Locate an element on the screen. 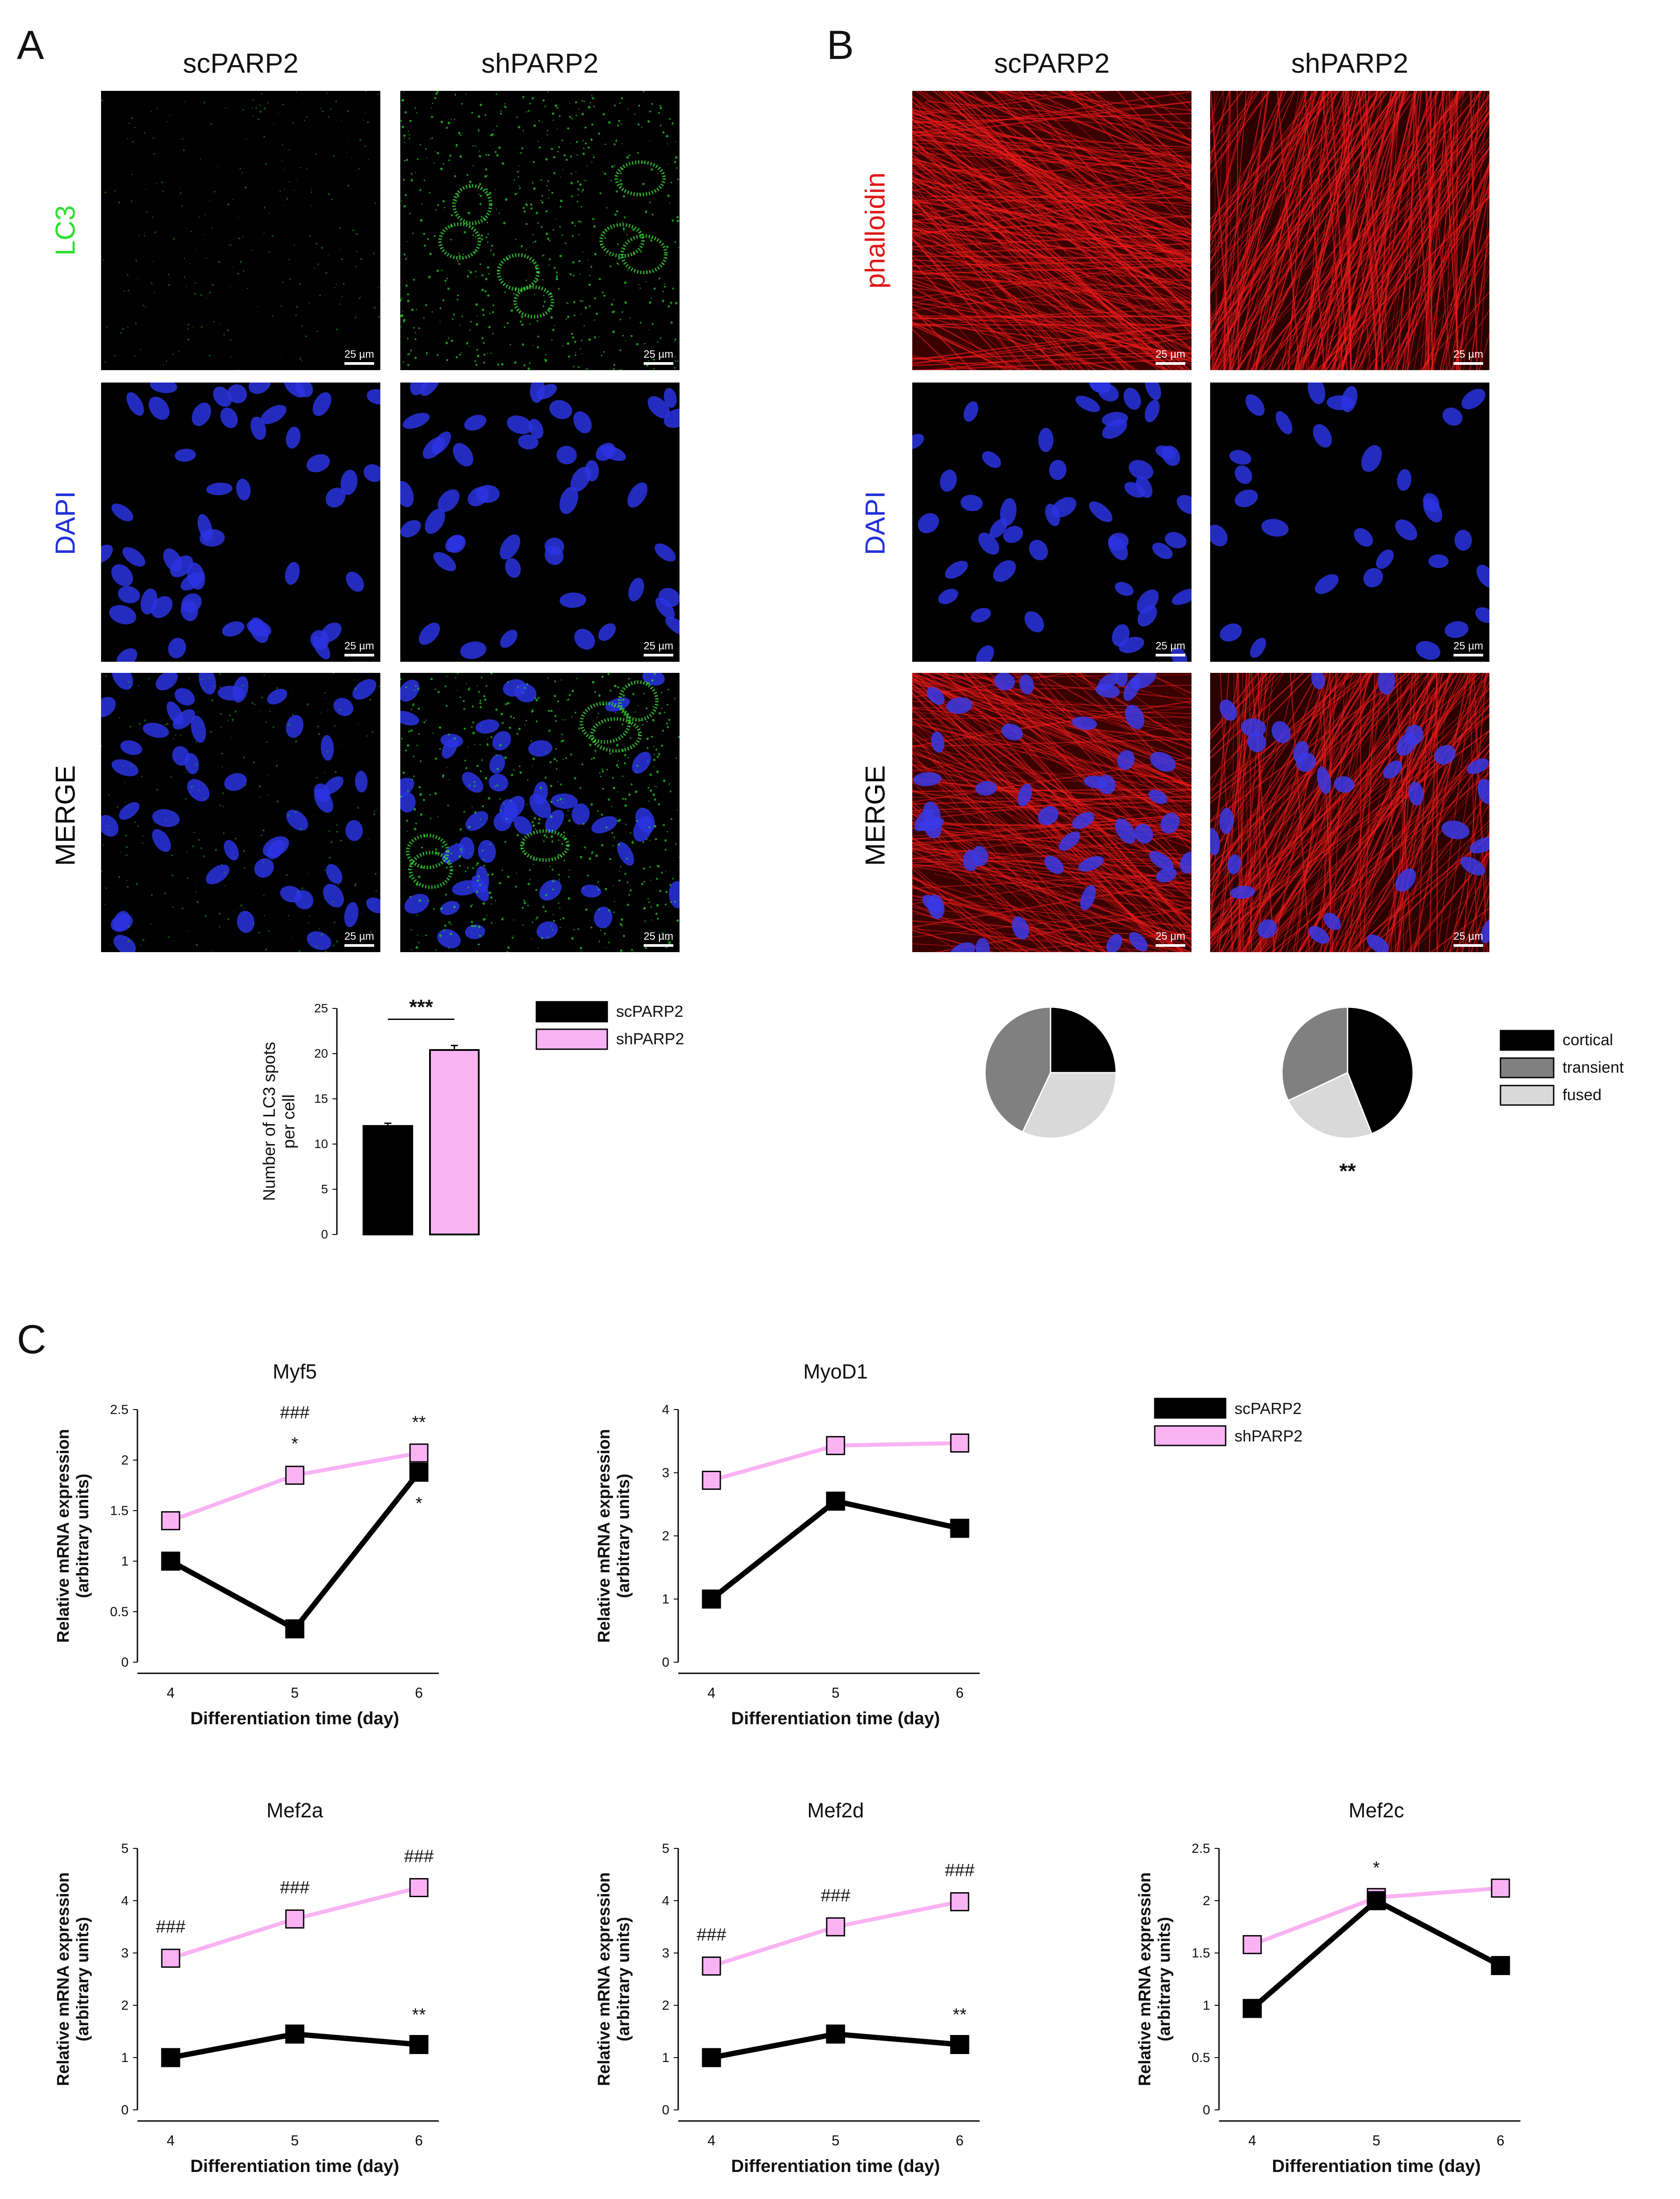  legend-label-scPARP2: scPARP2 is located at coordinates (1268, 1409).